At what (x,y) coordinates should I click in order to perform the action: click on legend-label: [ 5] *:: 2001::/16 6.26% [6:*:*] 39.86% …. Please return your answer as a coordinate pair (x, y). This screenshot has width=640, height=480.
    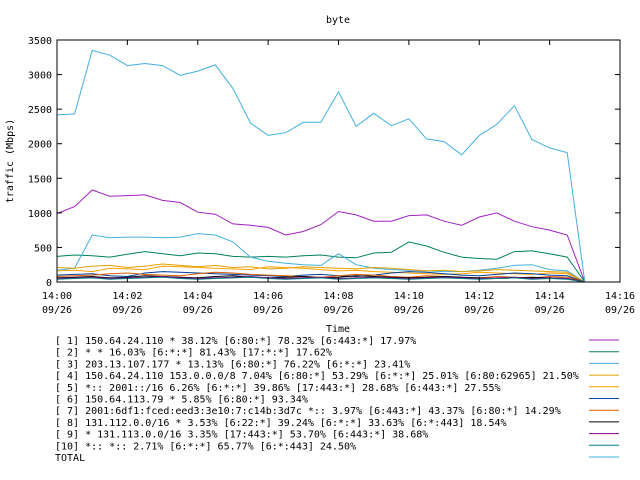
    Looking at the image, I should click on (278, 388).